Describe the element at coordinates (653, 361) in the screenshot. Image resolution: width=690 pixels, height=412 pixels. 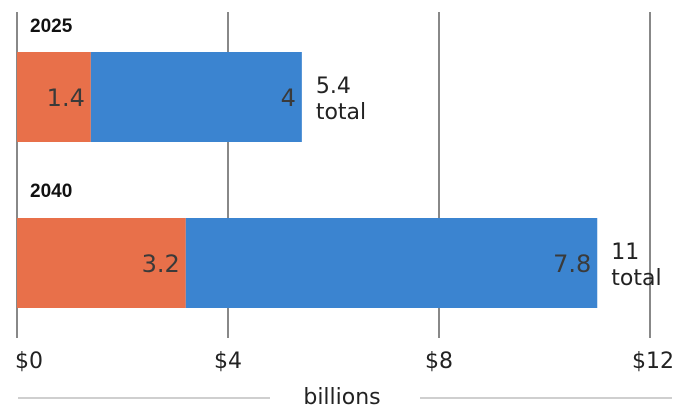
I see `x-tick-label: $12` at that location.